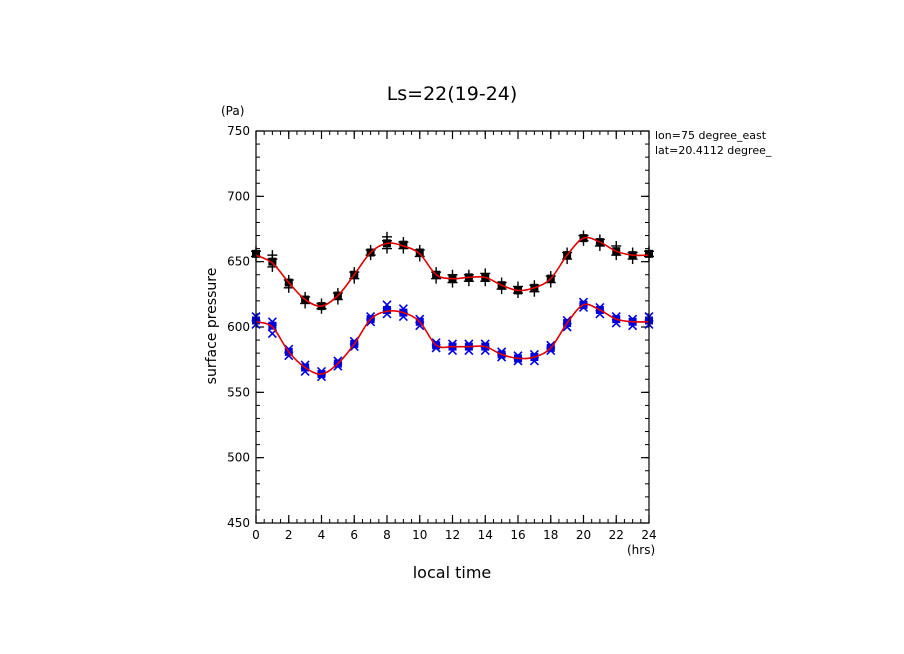 This screenshot has width=904, height=654. What do you see at coordinates (232, 111) in the screenshot?
I see `y-unit-label: (Pa)` at bounding box center [232, 111].